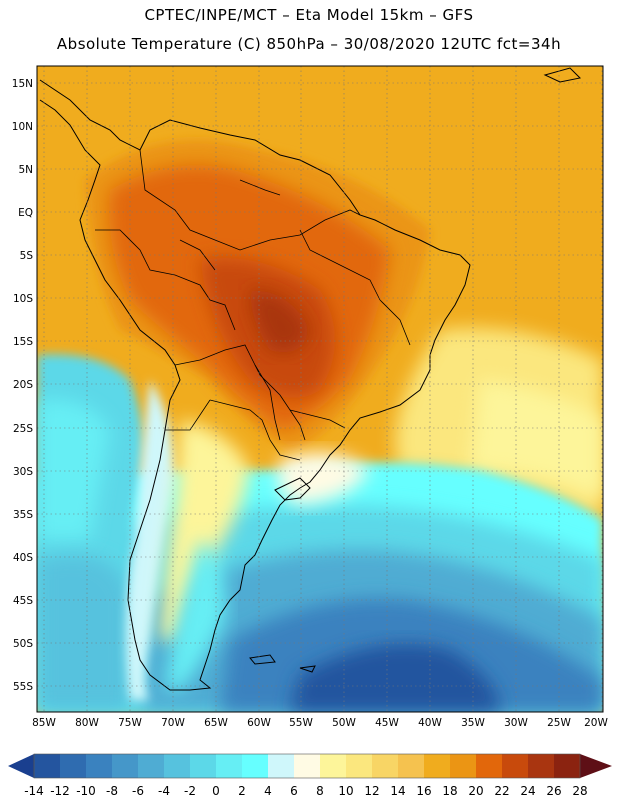 The height and width of the screenshot is (800, 618). I want to click on lon-label: 40W, so click(430, 723).